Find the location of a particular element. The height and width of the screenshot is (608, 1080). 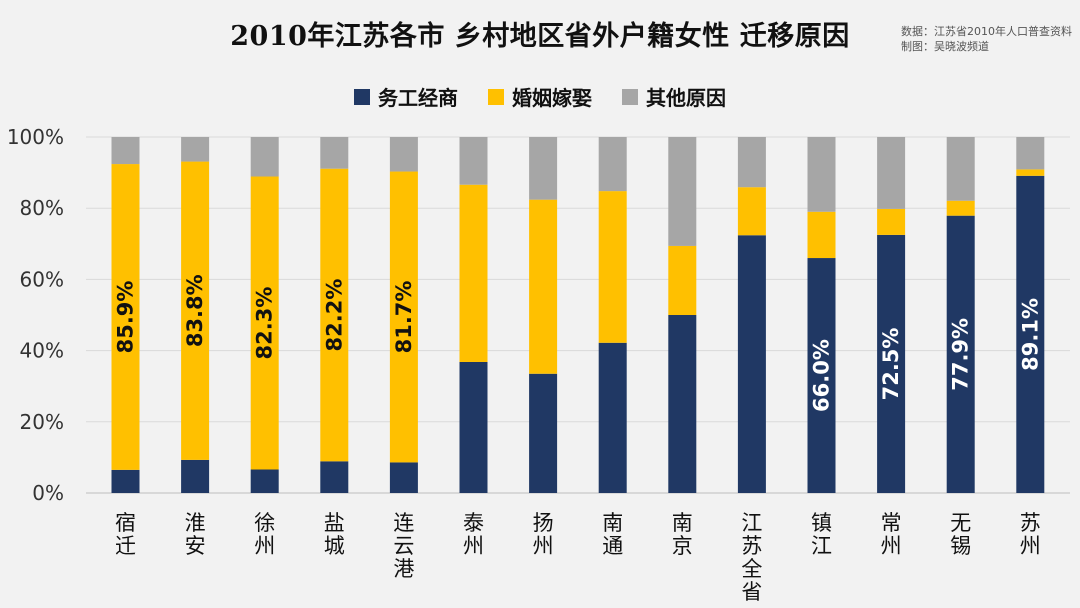

x-tick-label: 南通 is located at coordinates (612, 534).